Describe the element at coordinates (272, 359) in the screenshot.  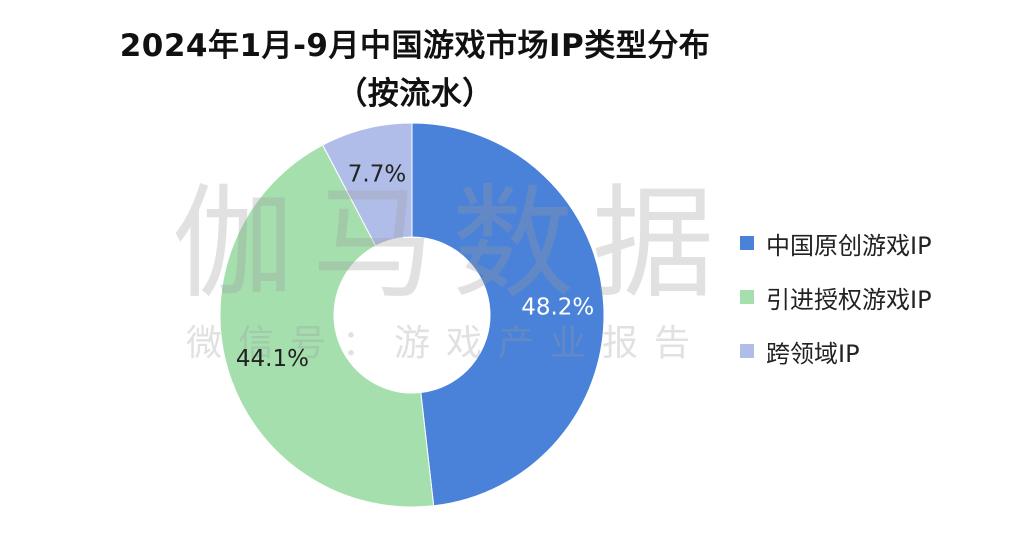
I see `data-label: 44.1%` at that location.